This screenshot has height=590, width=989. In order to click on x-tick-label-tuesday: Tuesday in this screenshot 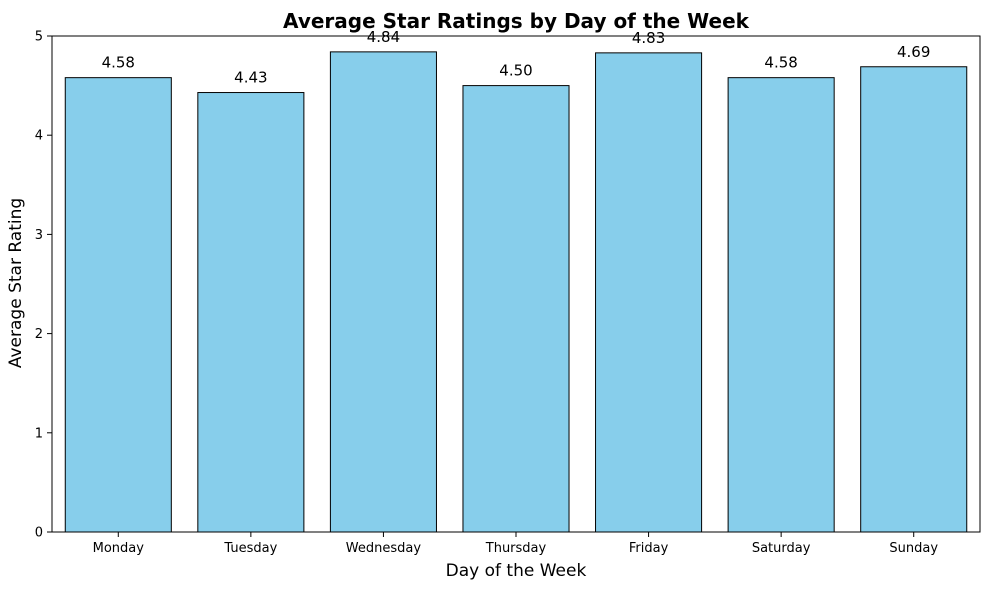, I will do `click(250, 548)`.